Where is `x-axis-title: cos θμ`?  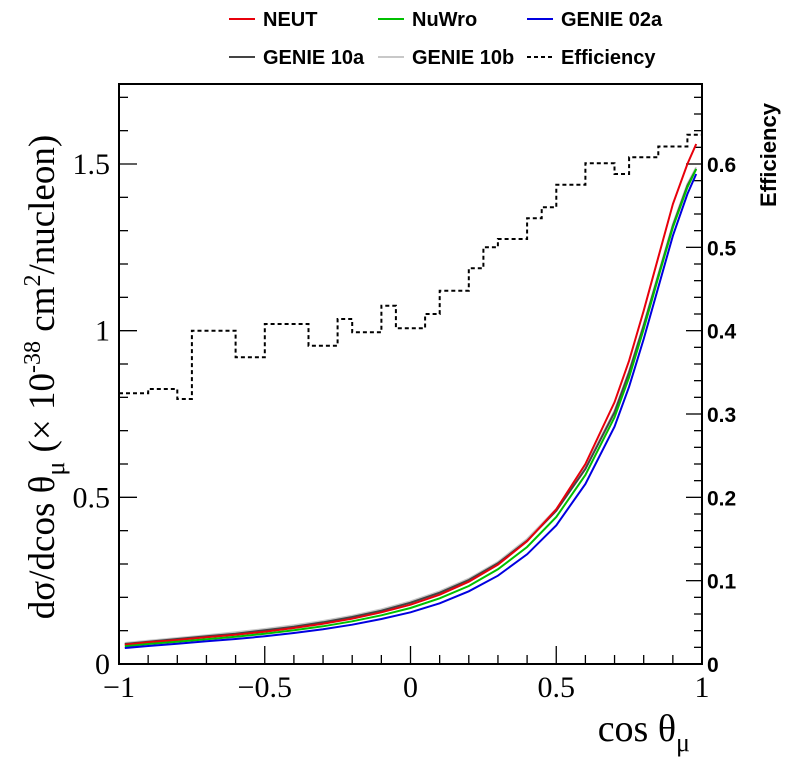
x-axis-title: cos θμ is located at coordinates (644, 732).